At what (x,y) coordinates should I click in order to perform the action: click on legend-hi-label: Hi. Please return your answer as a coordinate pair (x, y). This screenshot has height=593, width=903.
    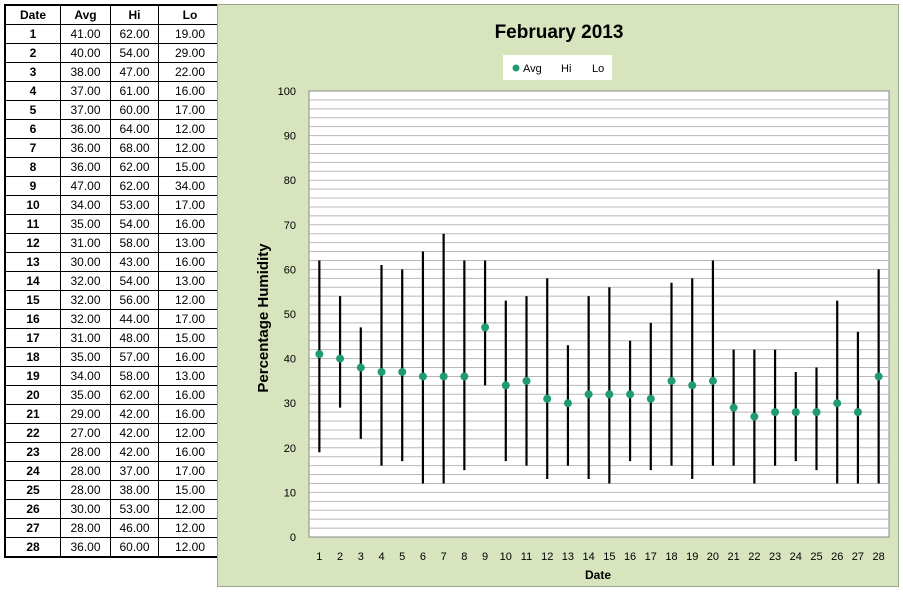
    Looking at the image, I should click on (566, 69).